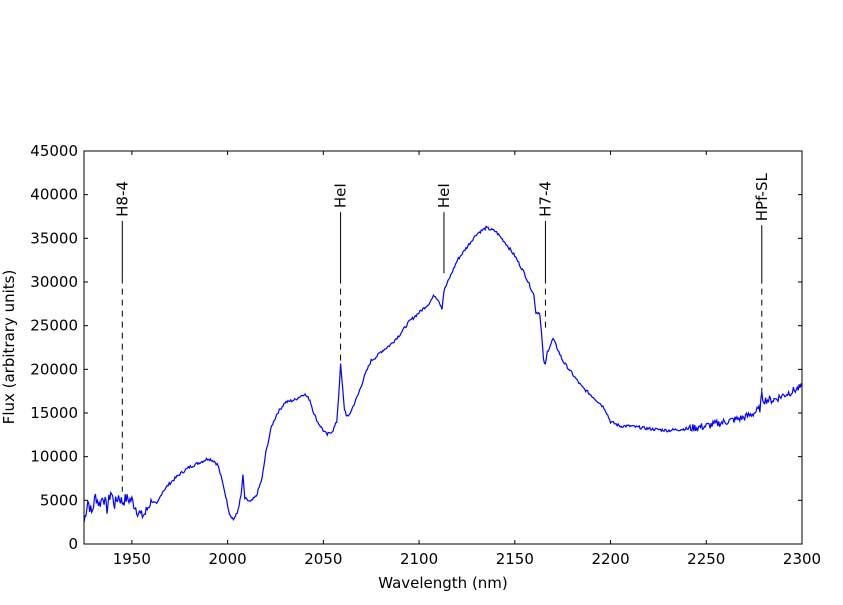 This screenshot has width=843, height=605. I want to click on x-tick-label: 2000, so click(228, 559).